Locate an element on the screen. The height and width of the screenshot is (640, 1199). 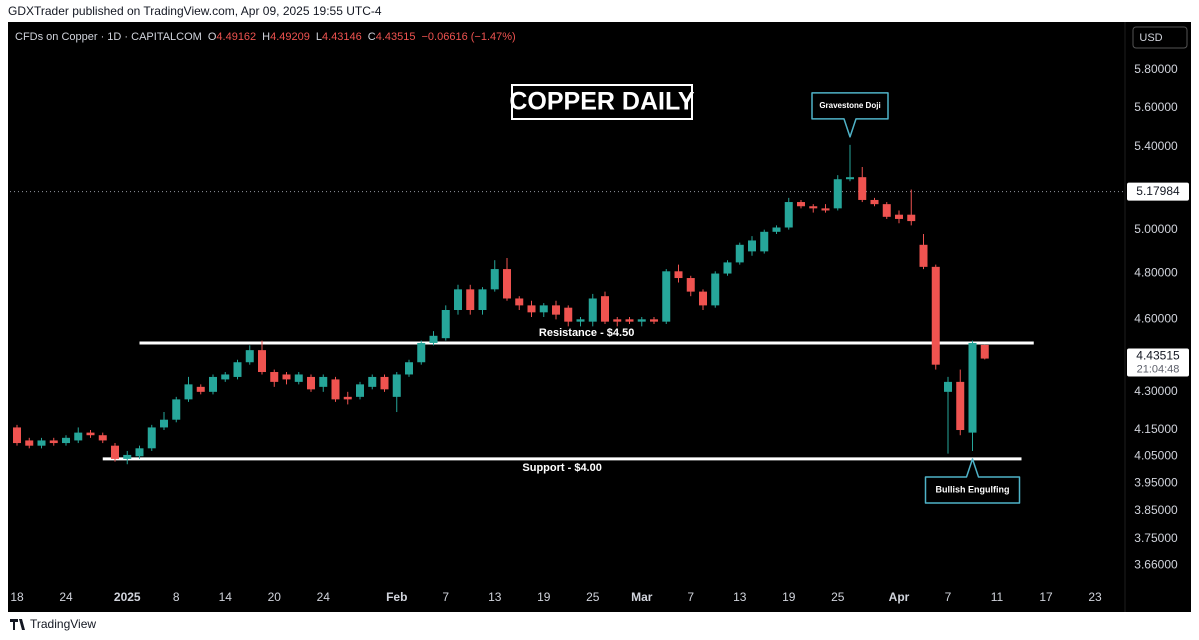
y-tick-label: 3.85000 is located at coordinates (1156, 510).